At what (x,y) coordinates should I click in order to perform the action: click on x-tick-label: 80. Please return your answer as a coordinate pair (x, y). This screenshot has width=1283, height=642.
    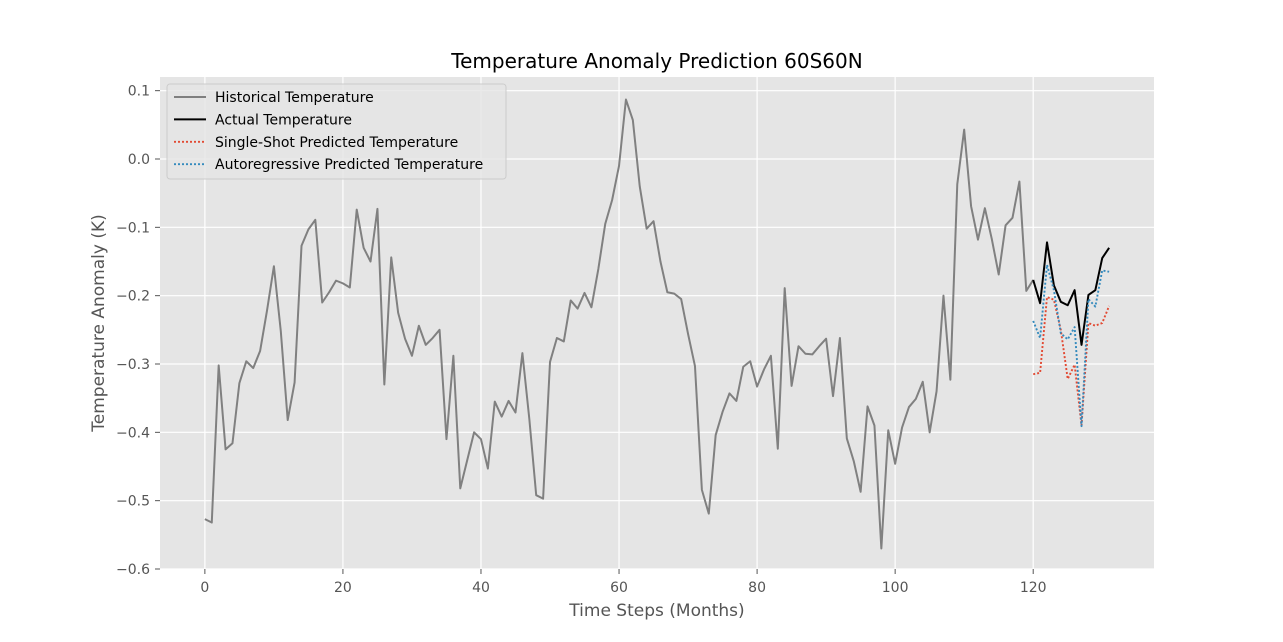
    Looking at the image, I should click on (757, 588).